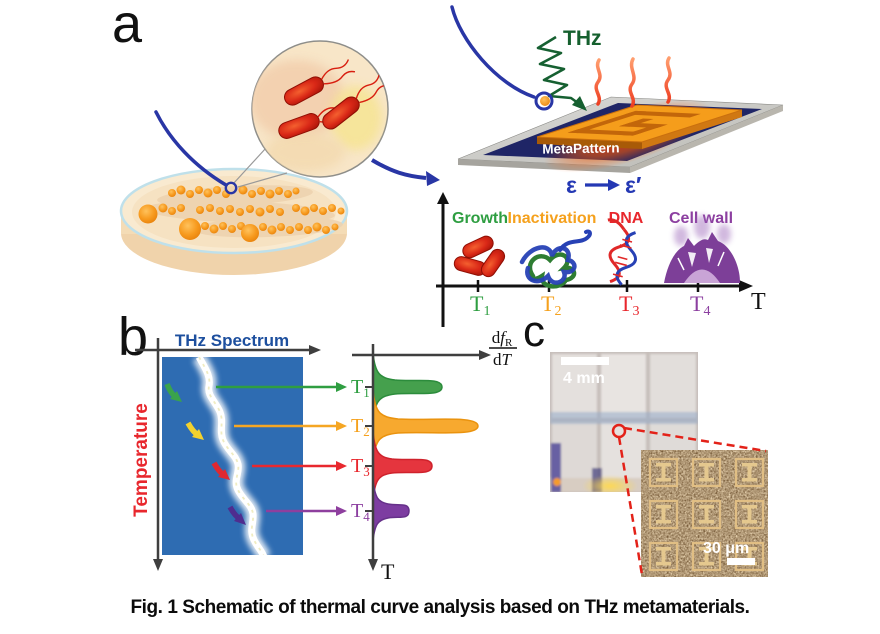  What do you see at coordinates (360, 467) in the screenshot?
I see `temp-label-t3: T3` at bounding box center [360, 467].